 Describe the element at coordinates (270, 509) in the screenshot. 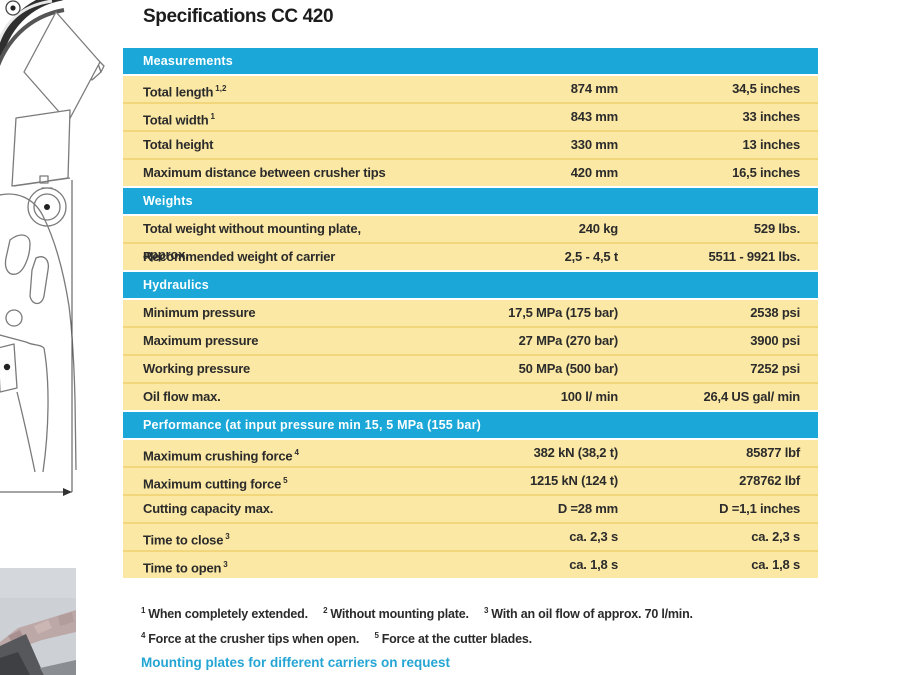

I see `row-label: Cutting capacity max.` at that location.